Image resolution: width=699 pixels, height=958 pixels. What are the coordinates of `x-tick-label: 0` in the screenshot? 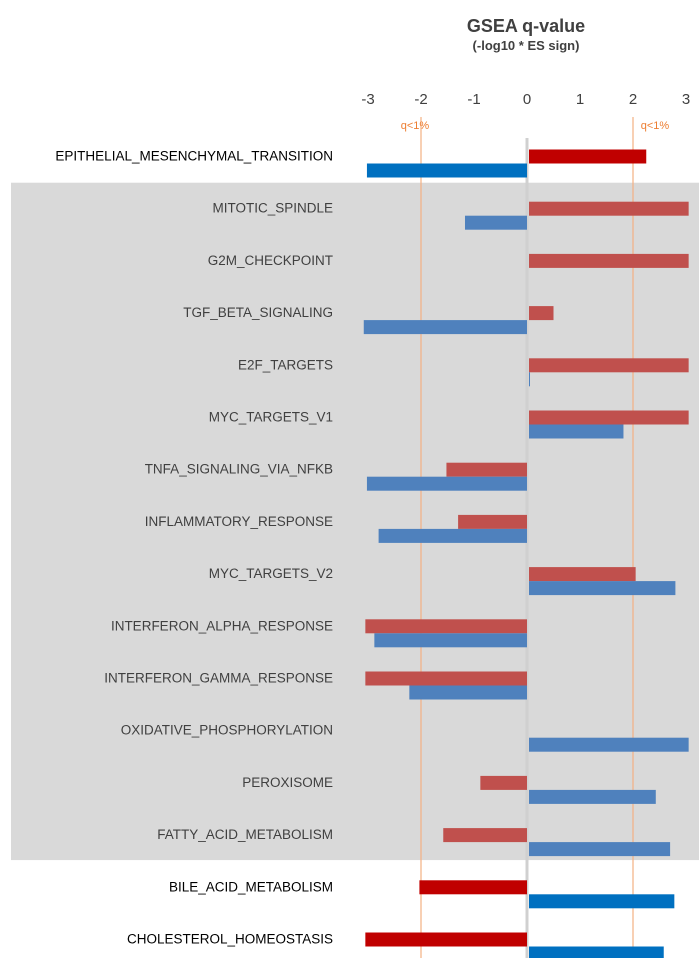 It's located at (527, 99).